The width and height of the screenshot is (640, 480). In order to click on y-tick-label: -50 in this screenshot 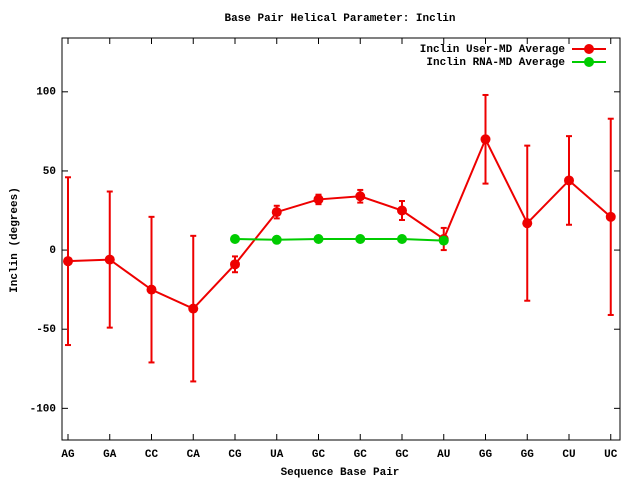, I will do `click(46, 330)`.